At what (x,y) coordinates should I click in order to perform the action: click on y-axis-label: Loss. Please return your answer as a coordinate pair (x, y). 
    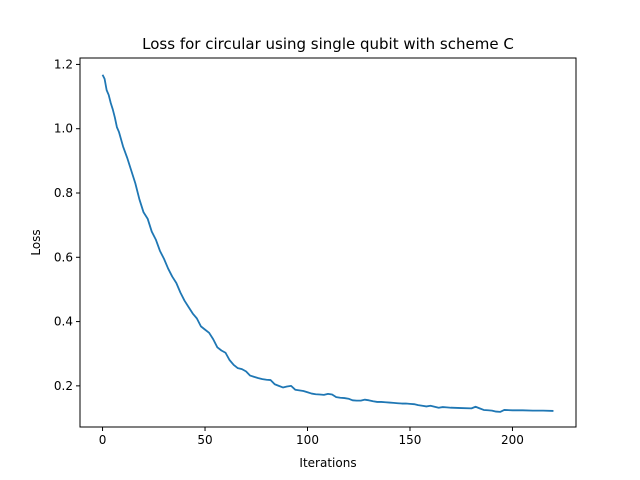
    Looking at the image, I should click on (36, 242).